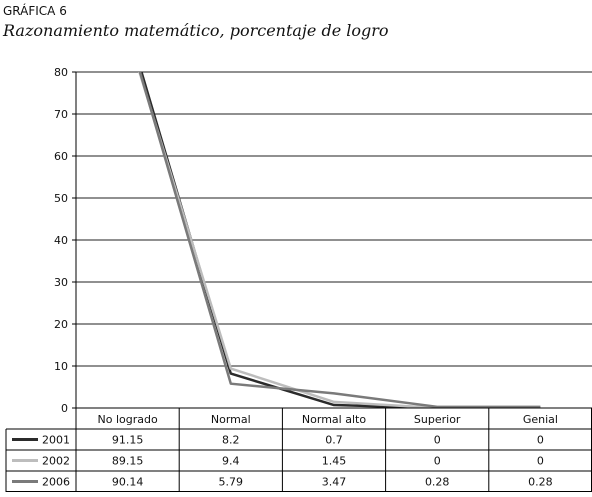 The width and height of the screenshot is (592, 497). Describe the element at coordinates (64, 408) in the screenshot. I see `y-tick-label: 0` at that location.